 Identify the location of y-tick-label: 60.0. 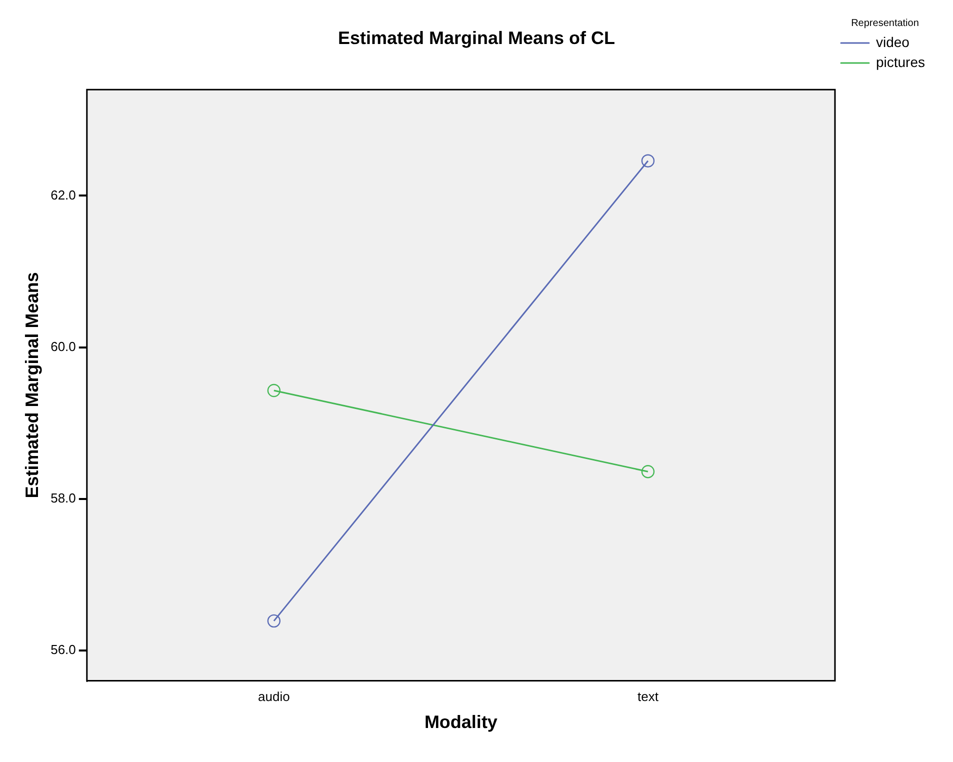
(63, 346).